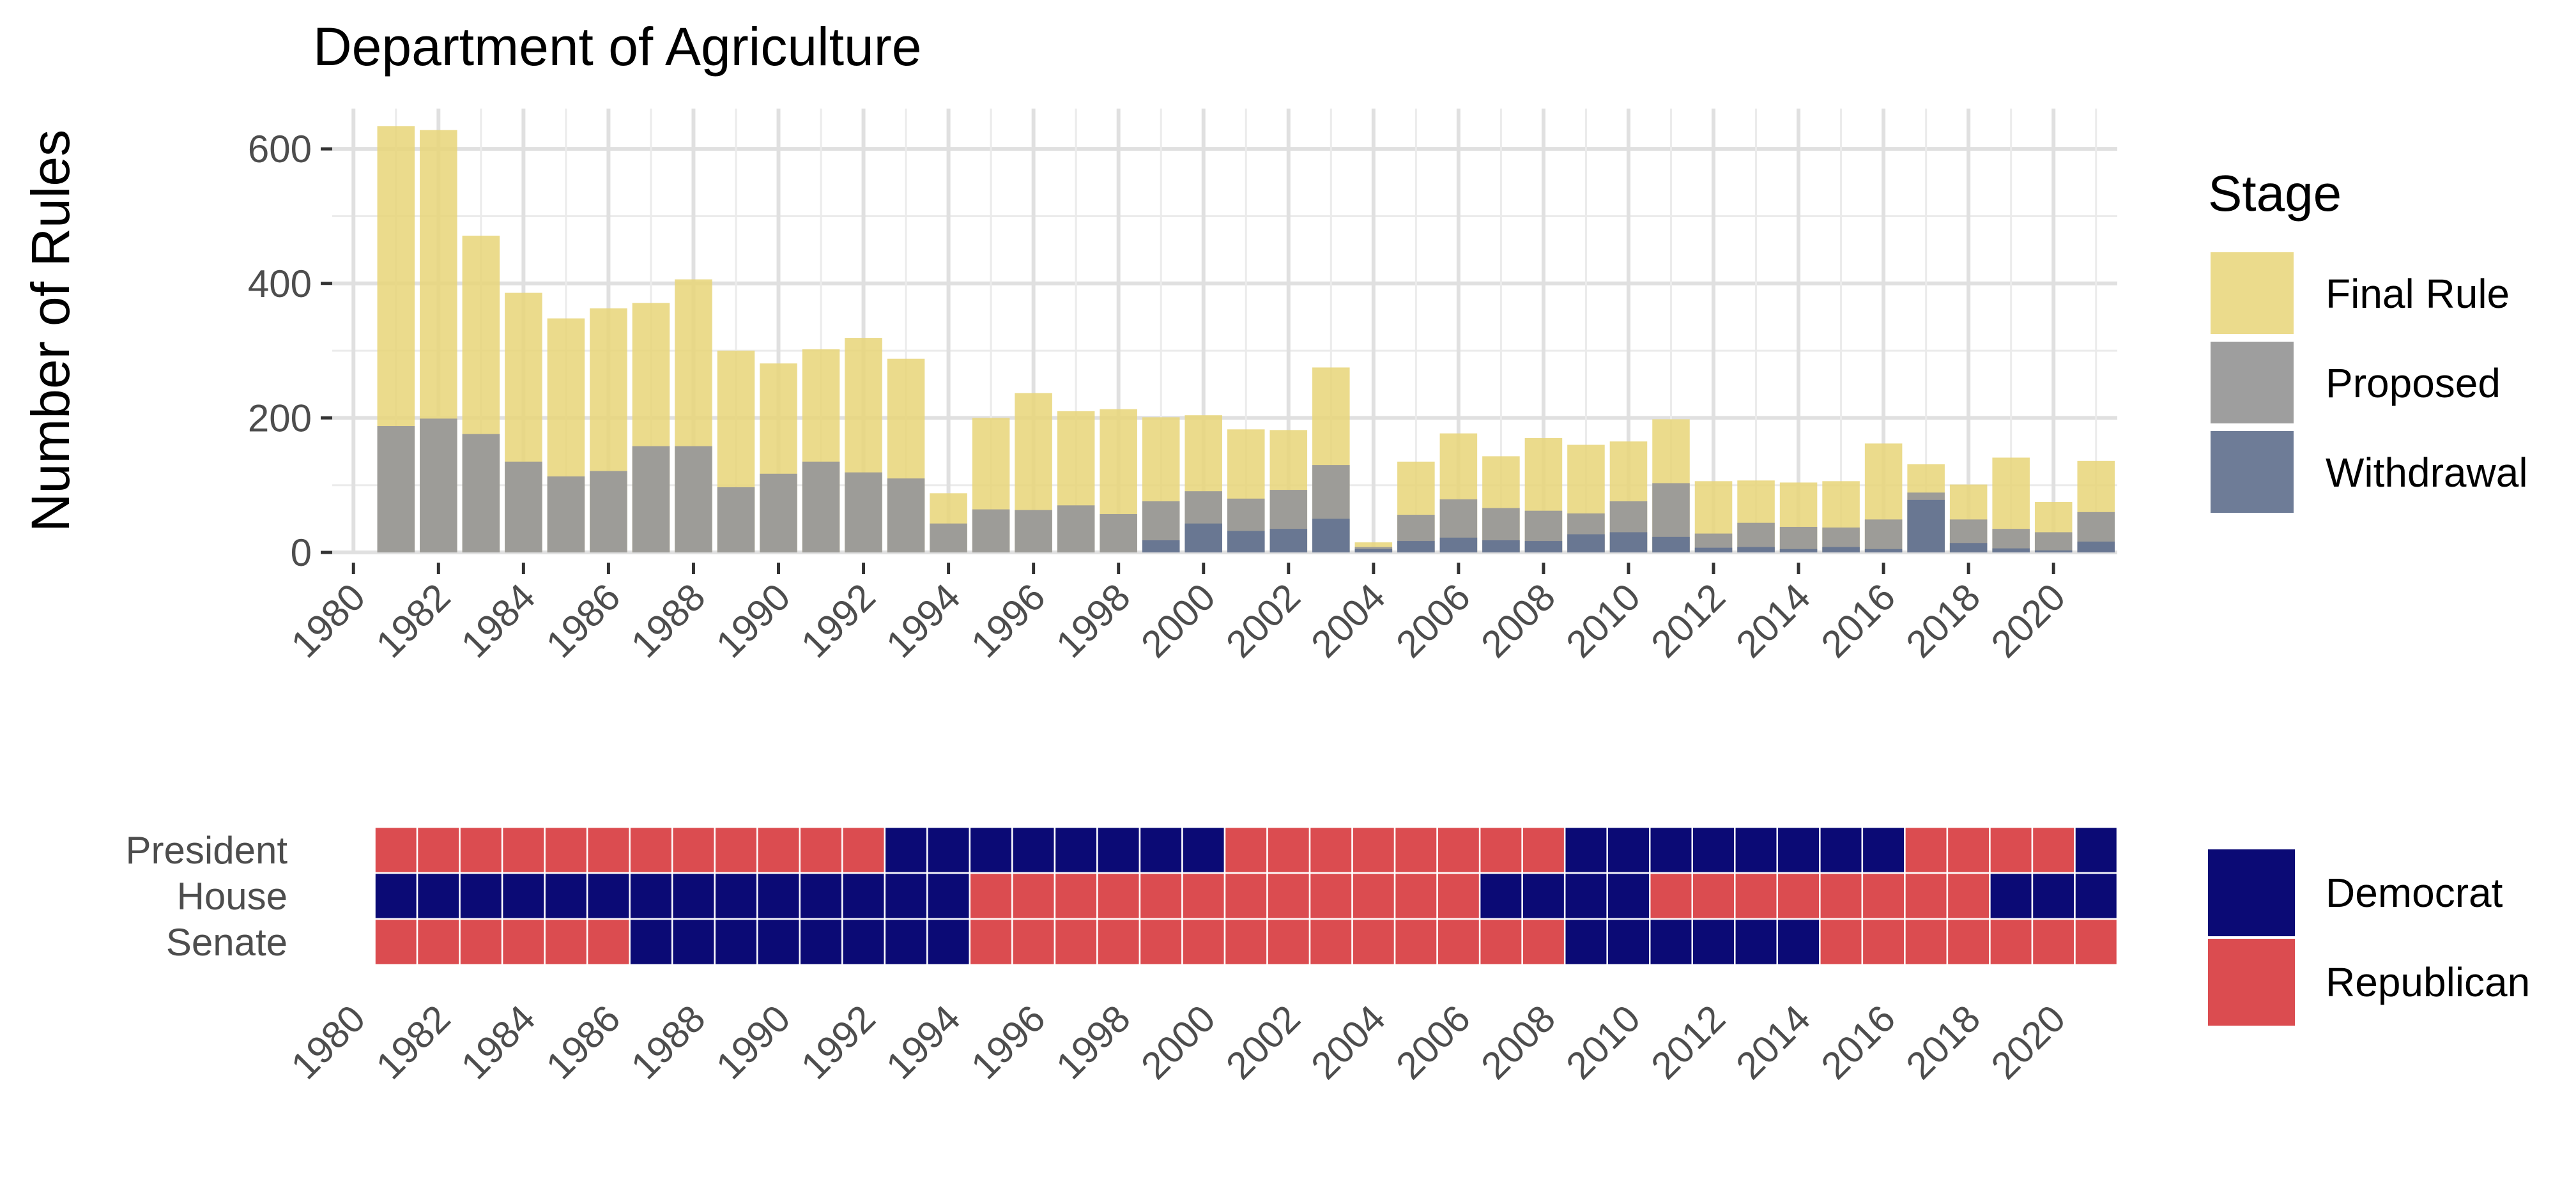 The image size is (2576, 1177). What do you see at coordinates (438, 942) in the screenshot?
I see `heat-cell-senate-1982` at bounding box center [438, 942].